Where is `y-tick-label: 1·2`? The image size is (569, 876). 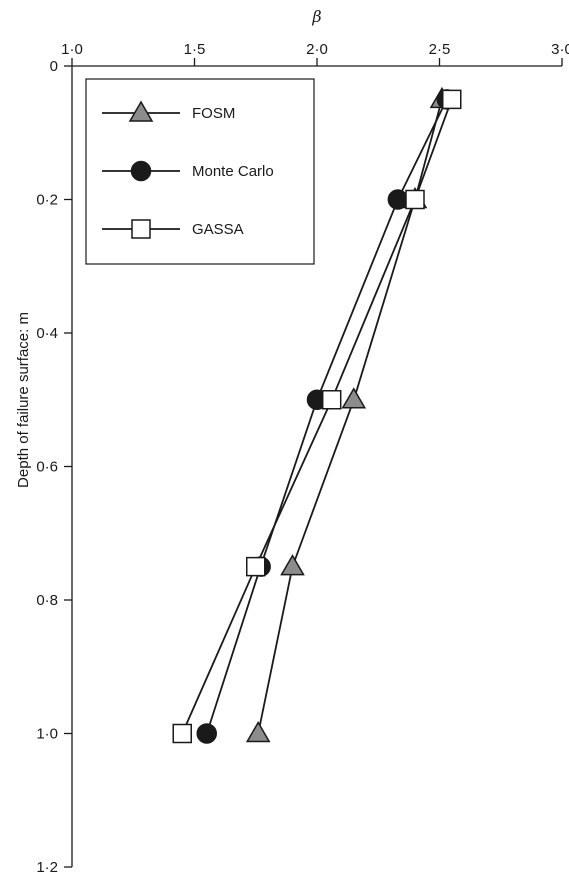
y-tick-label: 1·2 is located at coordinates (47, 867).